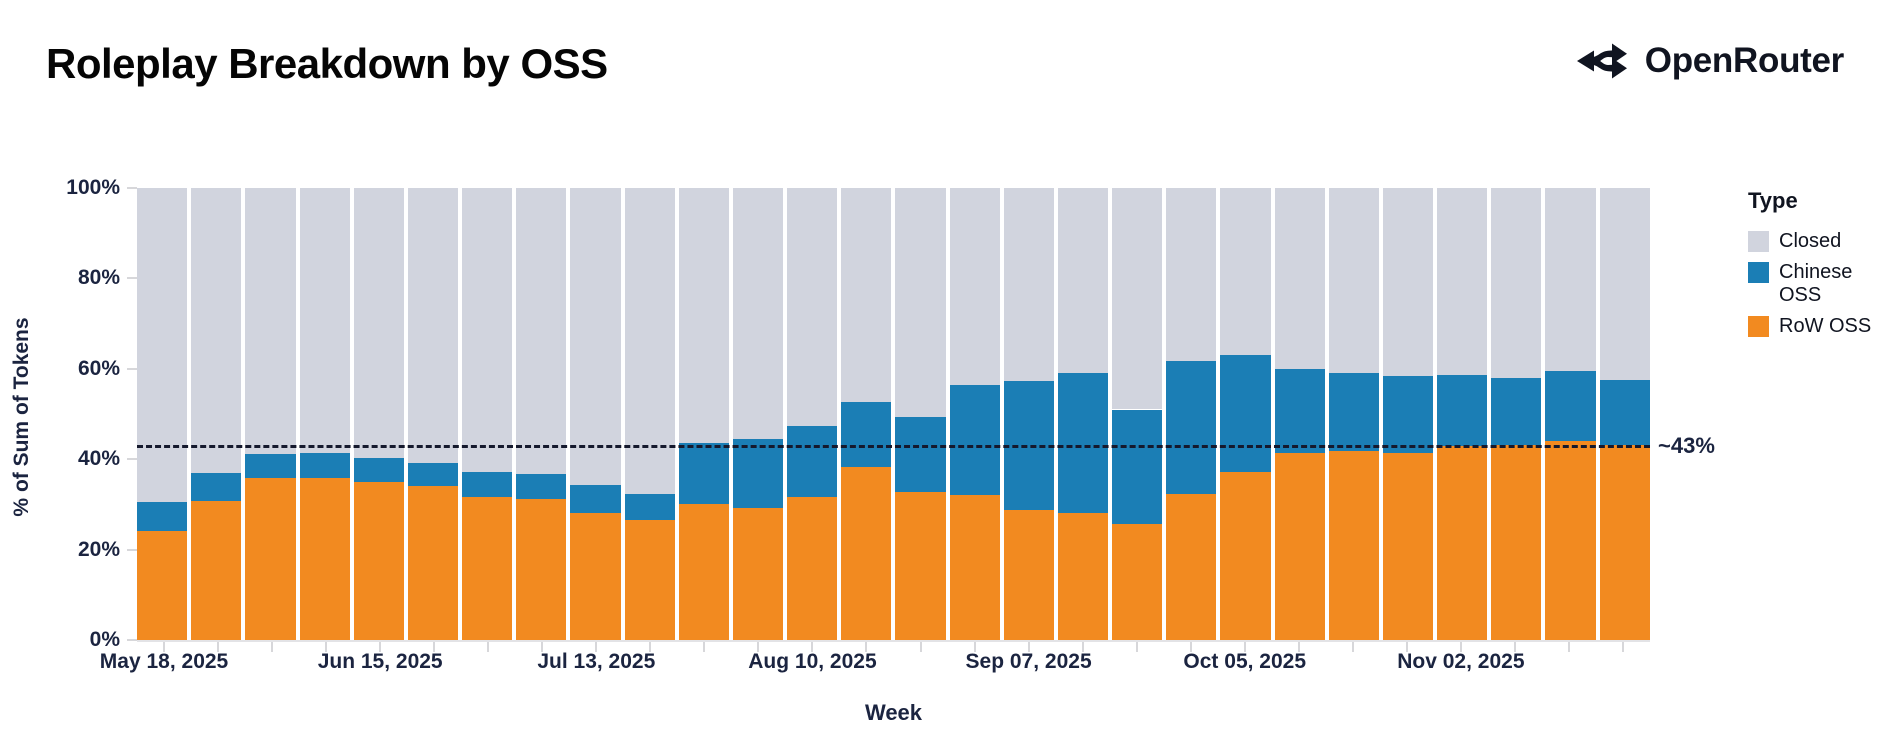 This screenshot has width=1878, height=730. I want to click on bar-week-Jun 22, 2025, so click(433, 414).